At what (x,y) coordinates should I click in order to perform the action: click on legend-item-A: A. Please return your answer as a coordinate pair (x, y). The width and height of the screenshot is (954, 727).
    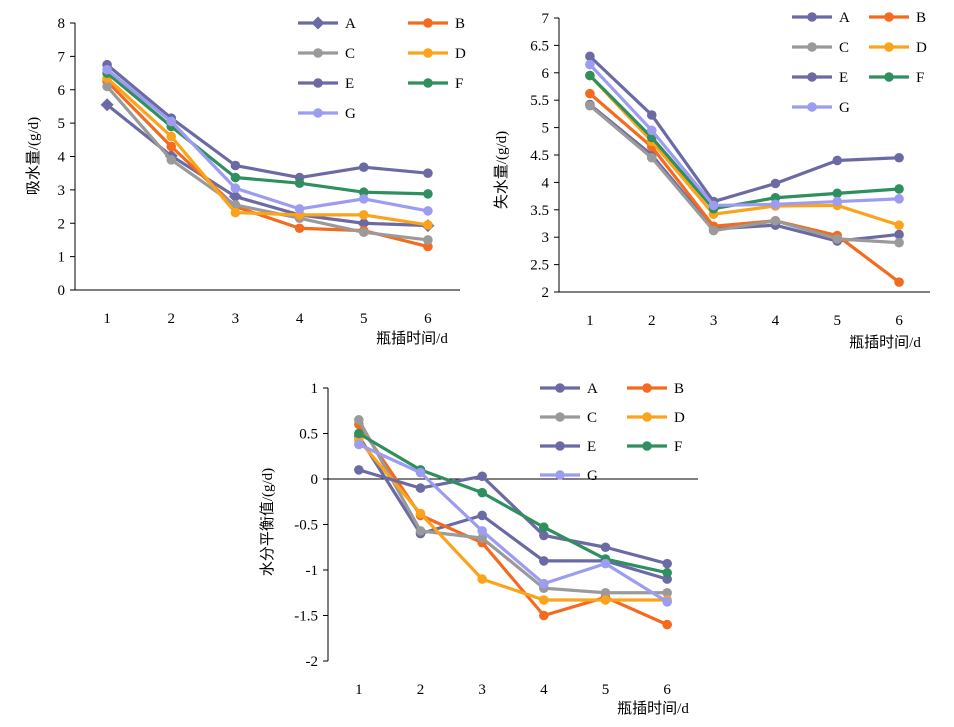
    Looking at the image, I should click on (327, 24).